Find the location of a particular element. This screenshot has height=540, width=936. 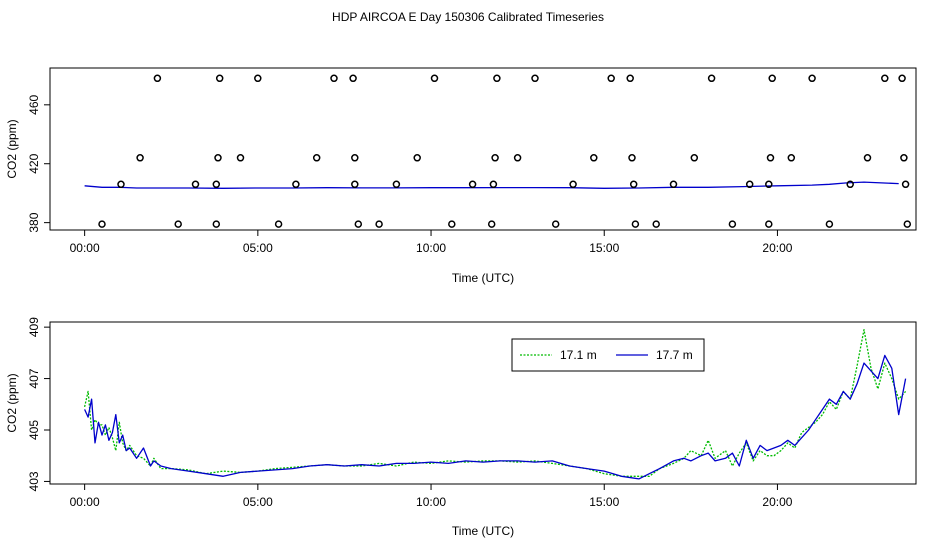

x-tick-label-bottom: 10:00 is located at coordinates (431, 502).